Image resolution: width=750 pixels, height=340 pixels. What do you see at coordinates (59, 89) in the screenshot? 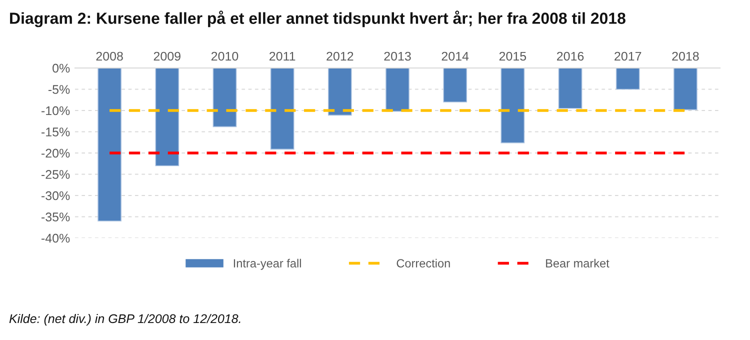
I see `y-tick-label: -5%` at bounding box center [59, 89].